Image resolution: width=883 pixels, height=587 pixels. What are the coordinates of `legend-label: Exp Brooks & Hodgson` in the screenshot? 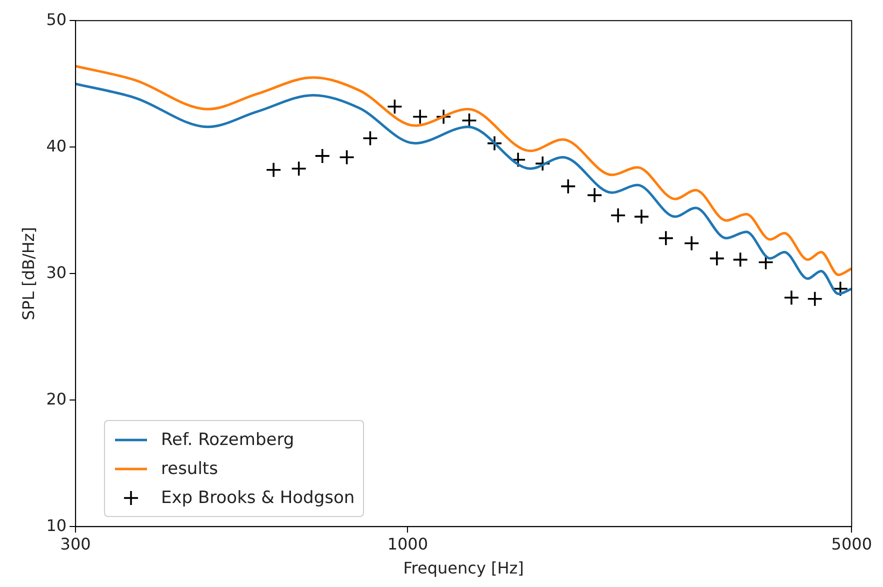 It's located at (258, 498).